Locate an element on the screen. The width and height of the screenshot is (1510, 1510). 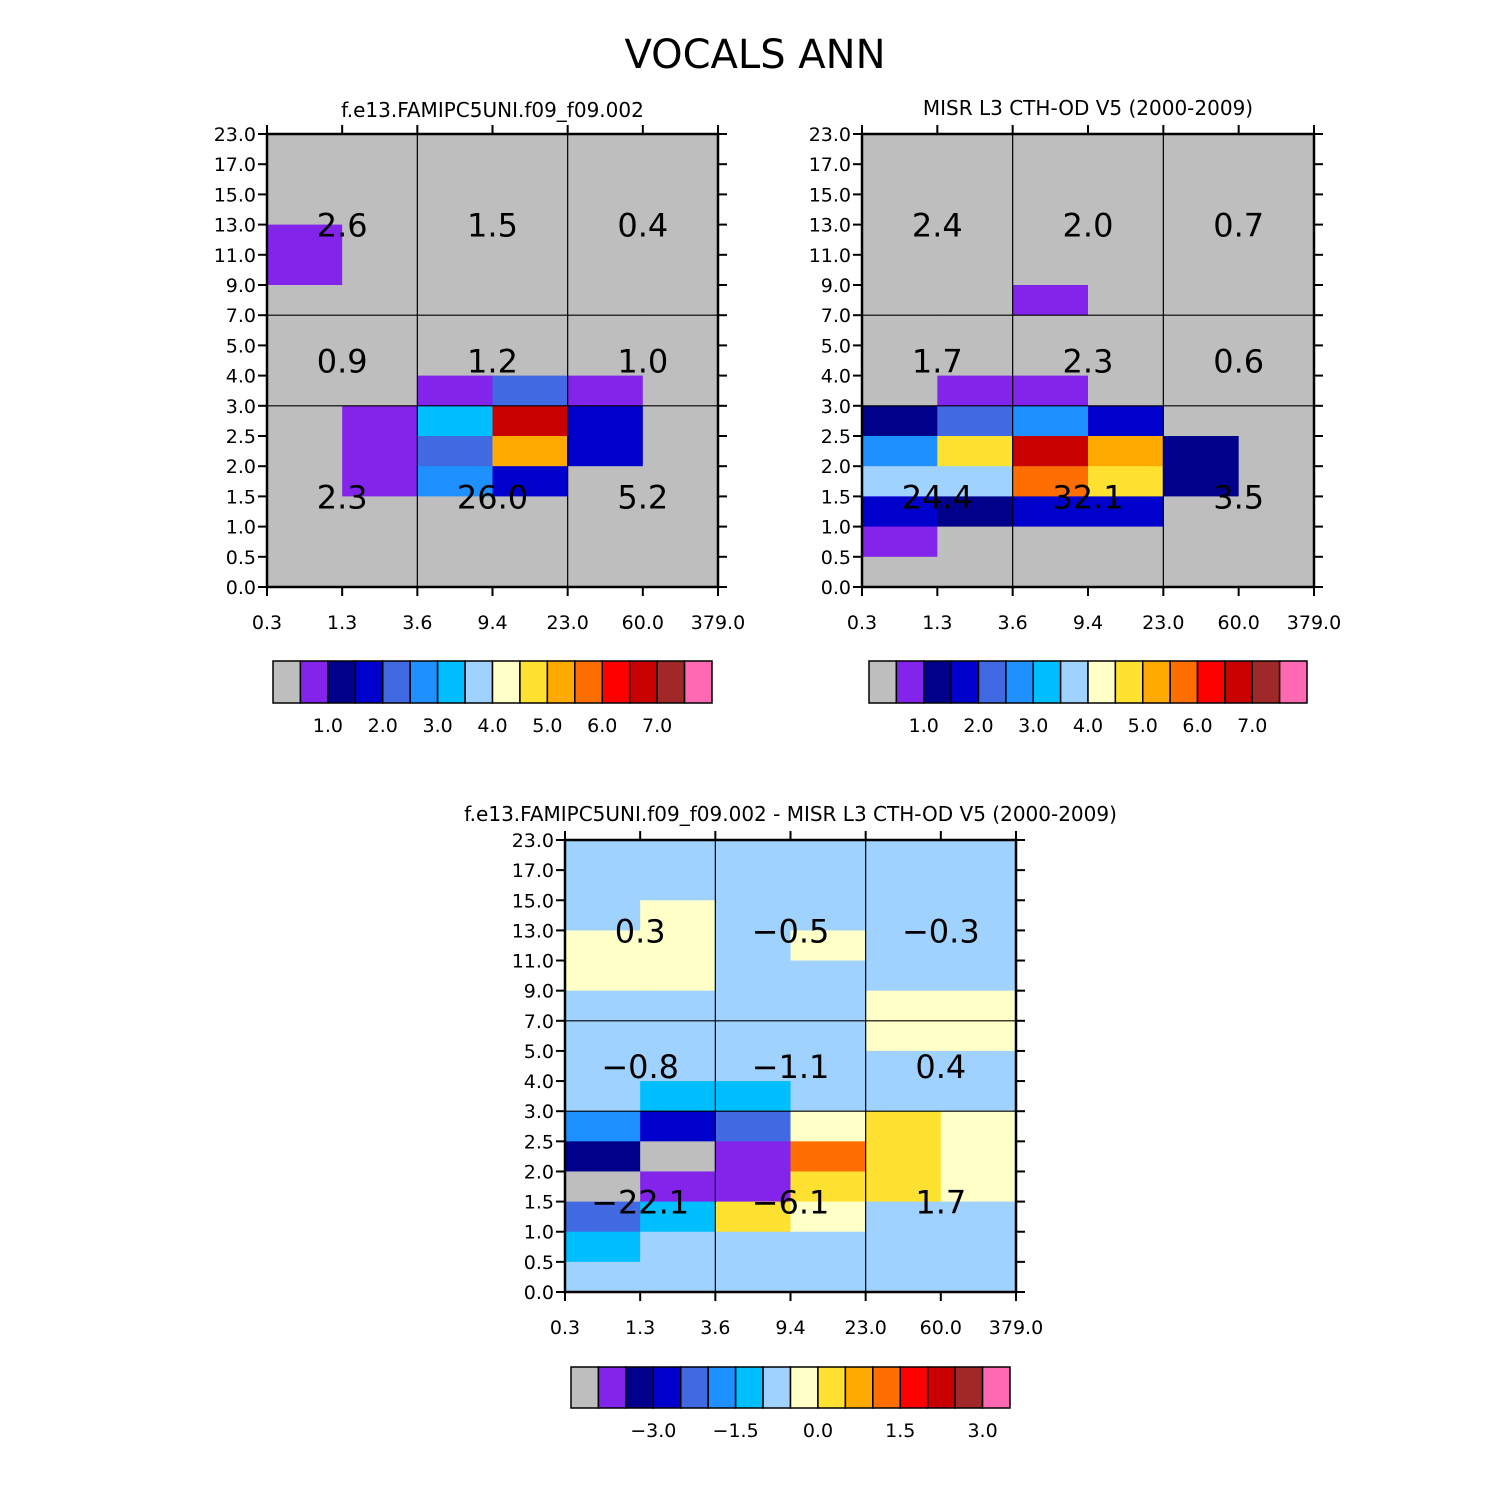
y-tick-label: 1.0 is located at coordinates (241, 528).